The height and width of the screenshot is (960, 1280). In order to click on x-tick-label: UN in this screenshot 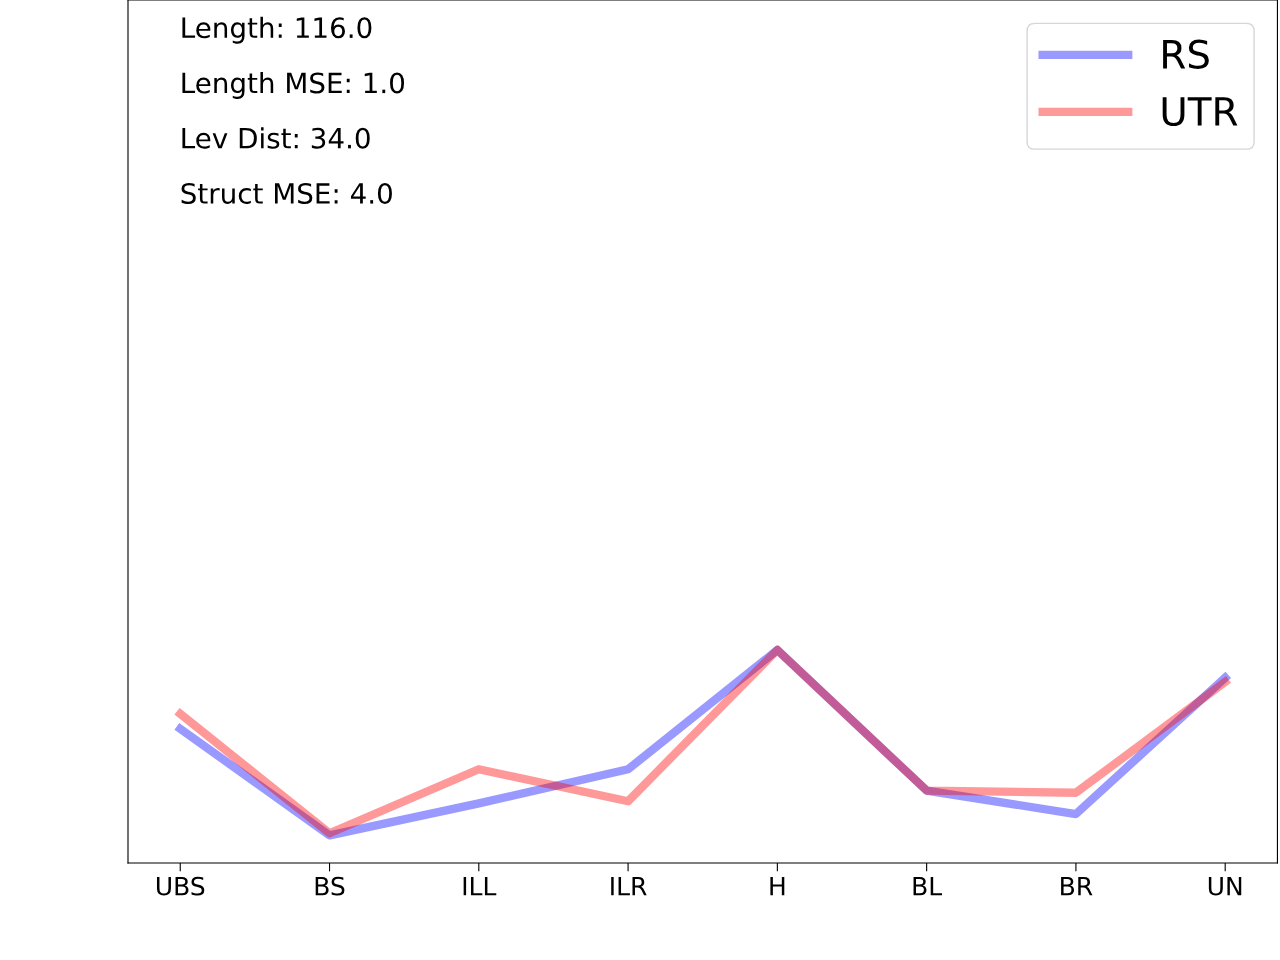, I will do `click(1225, 886)`.